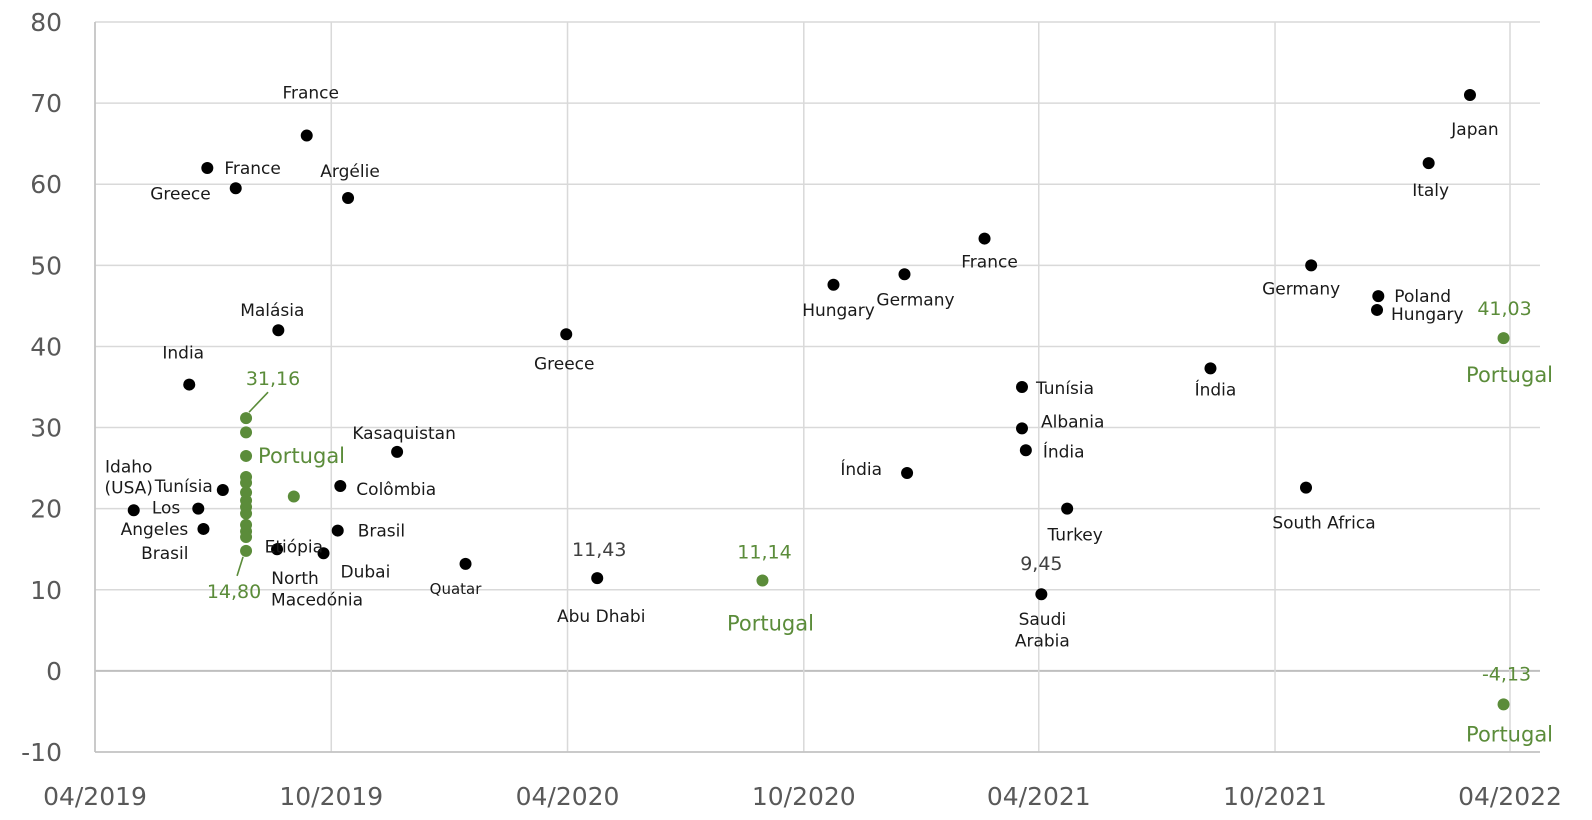 Image resolution: width=1592 pixels, height=820 pixels. What do you see at coordinates (46, 265) in the screenshot?
I see `y-tick-label: 50` at bounding box center [46, 265].